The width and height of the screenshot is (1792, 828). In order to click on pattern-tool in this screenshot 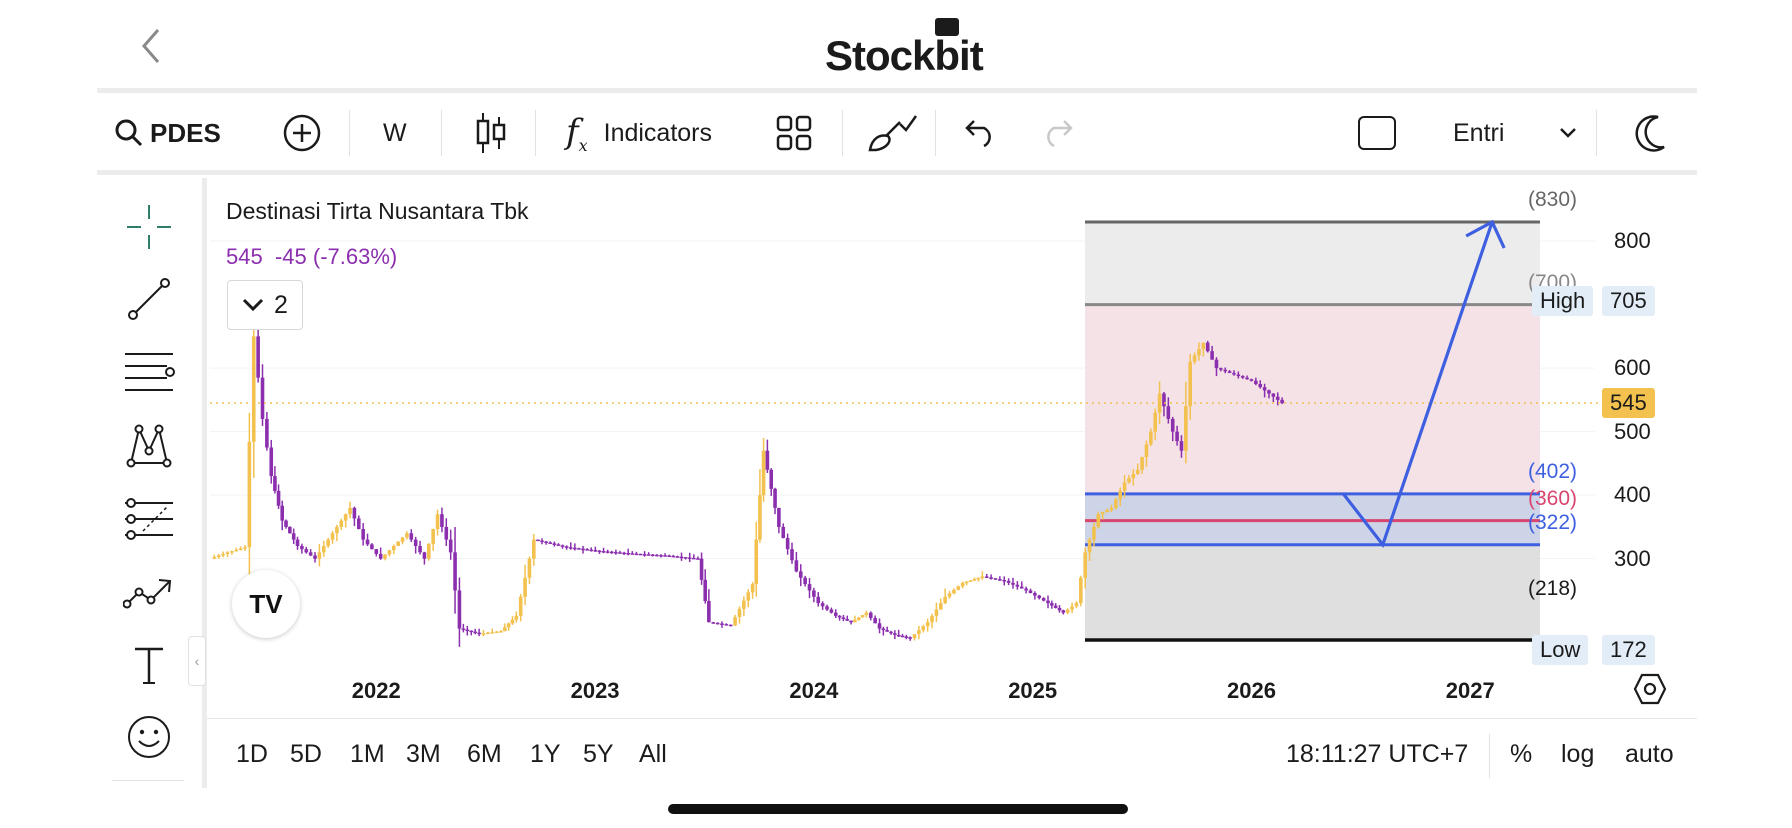, I will do `click(149, 445)`.